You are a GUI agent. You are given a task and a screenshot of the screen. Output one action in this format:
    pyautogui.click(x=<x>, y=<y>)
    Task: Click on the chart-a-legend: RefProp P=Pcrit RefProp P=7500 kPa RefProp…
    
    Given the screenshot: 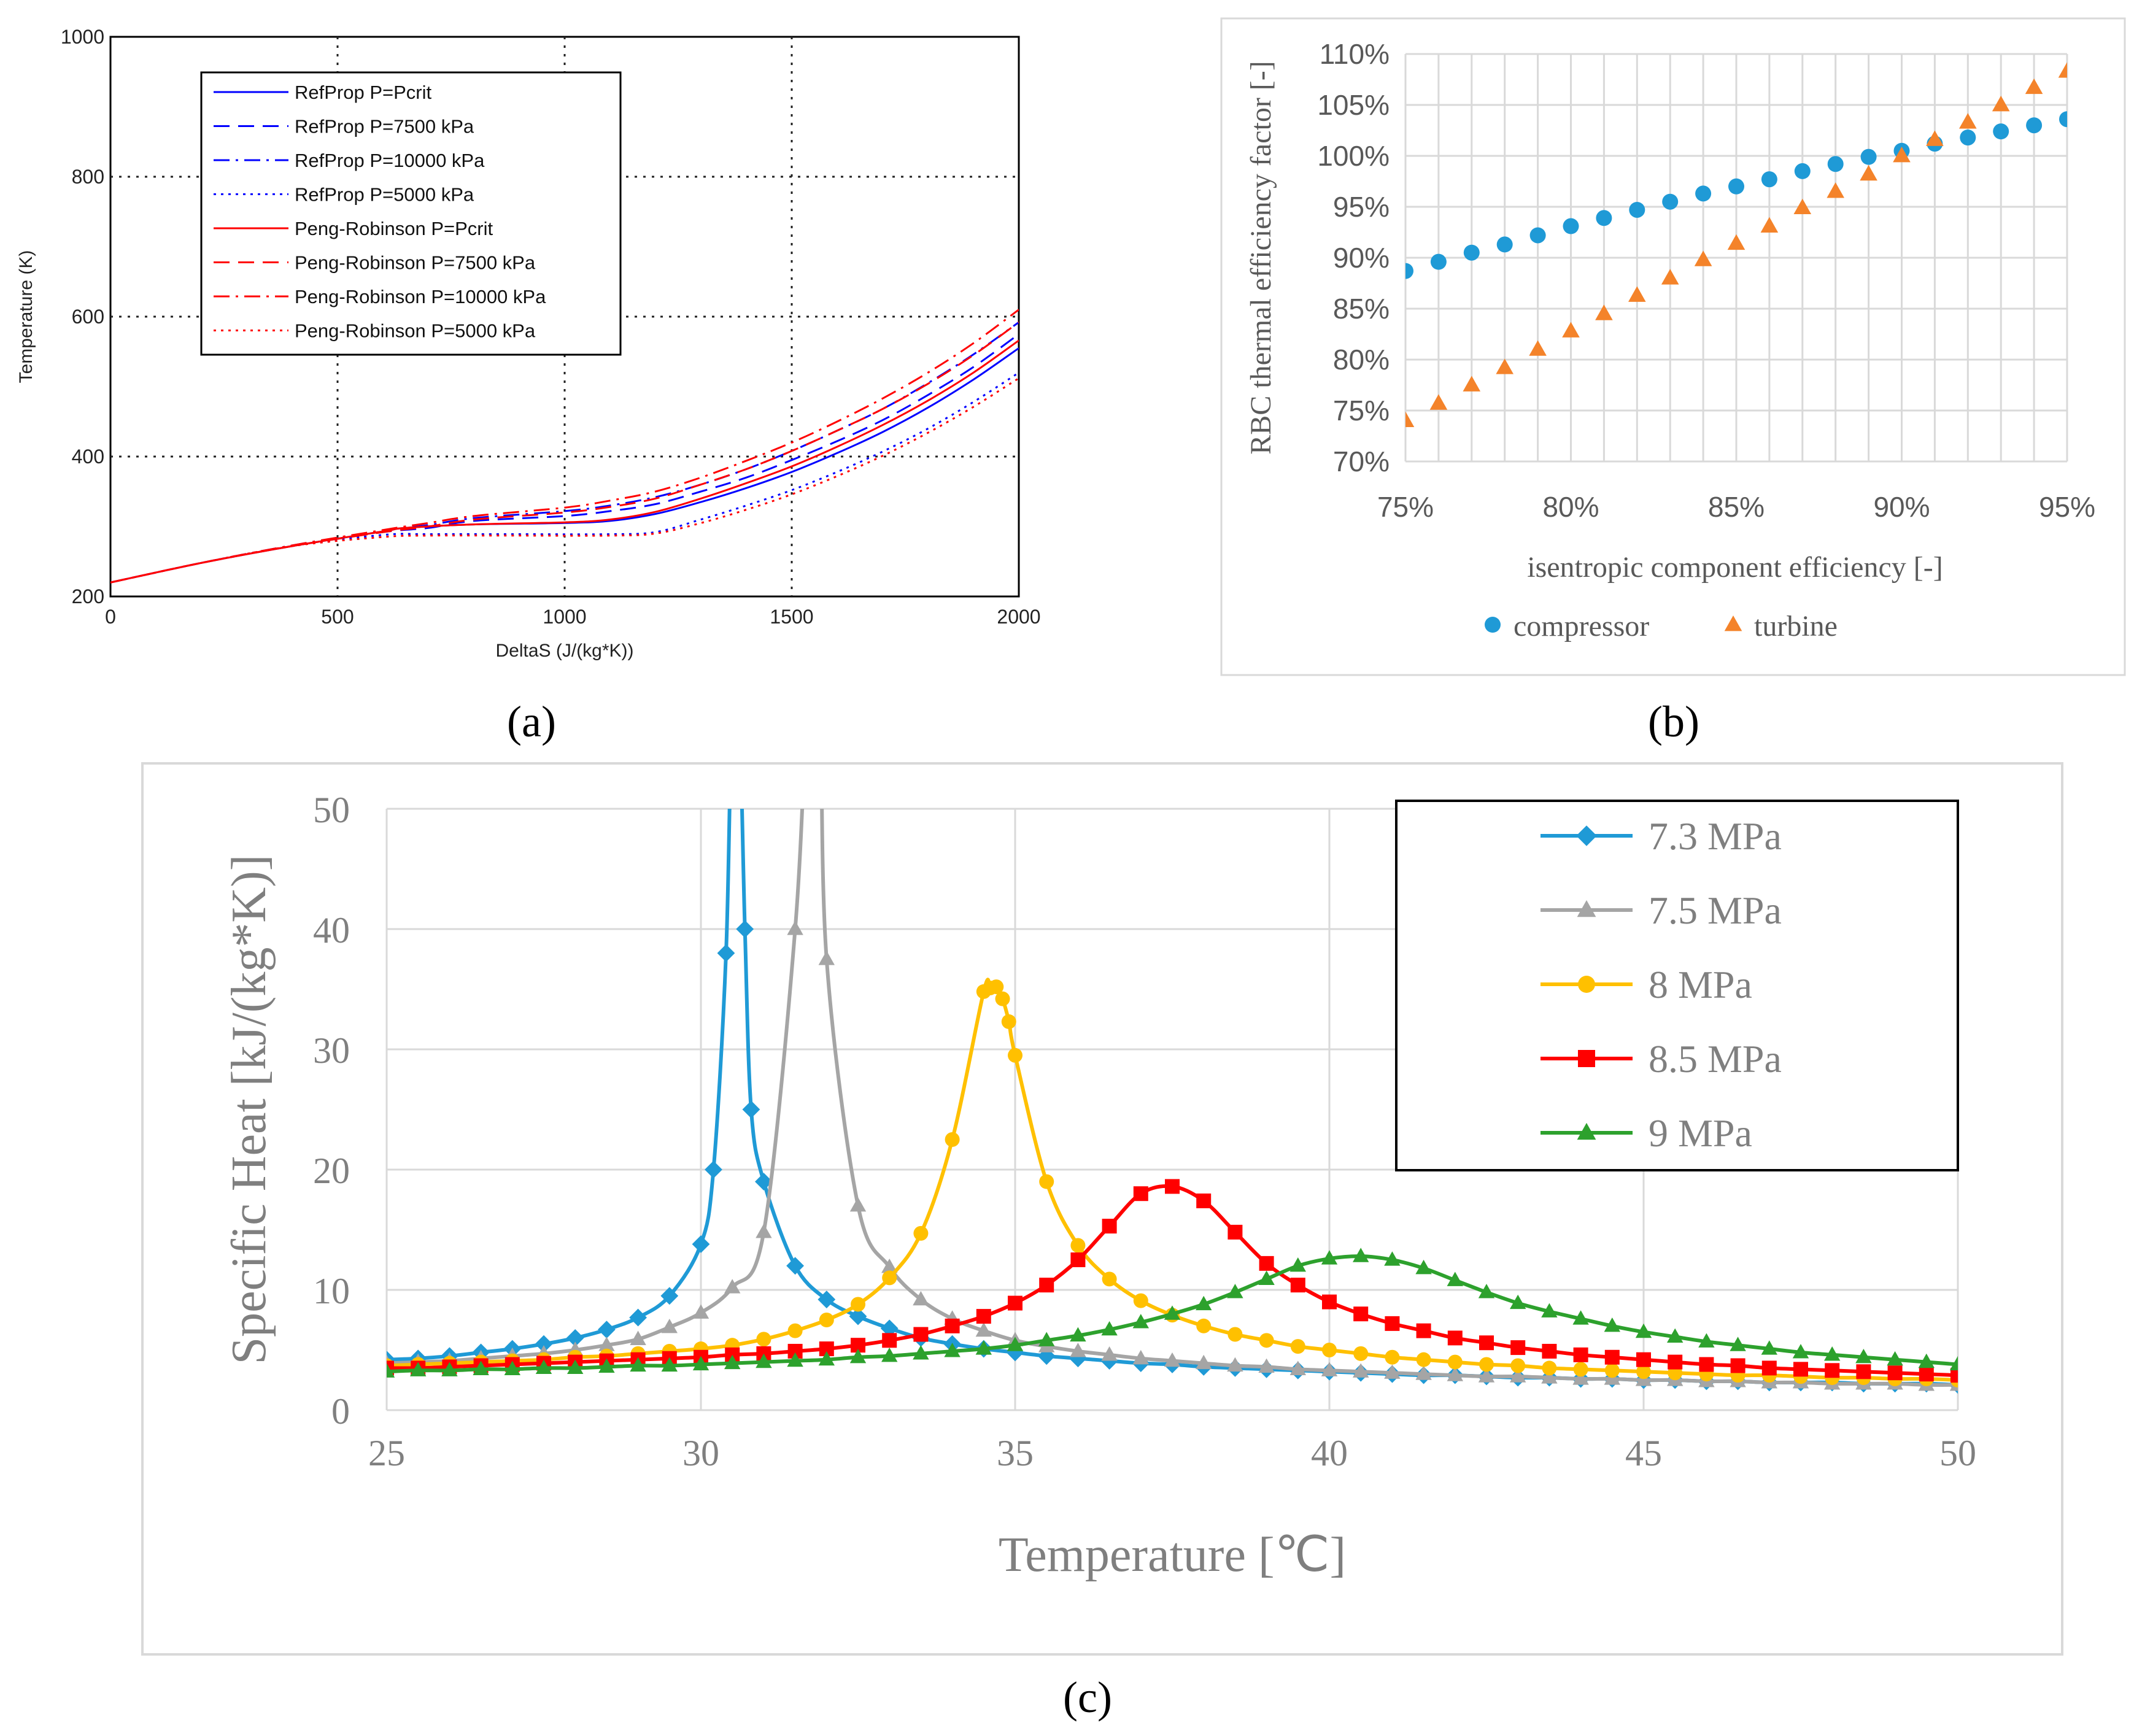 What is the action you would take?
    pyautogui.click(x=411, y=214)
    